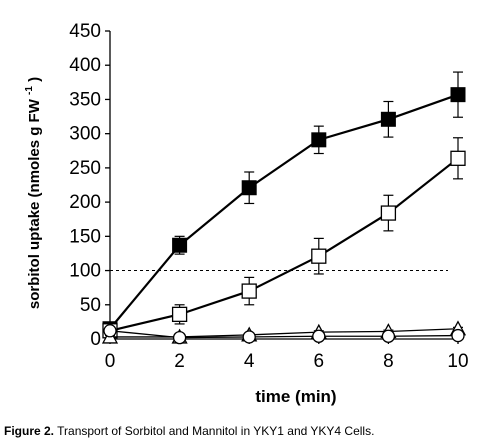 The width and height of the screenshot is (485, 447). Describe the element at coordinates (388, 361) in the screenshot. I see `x-tick-label: 8` at that location.